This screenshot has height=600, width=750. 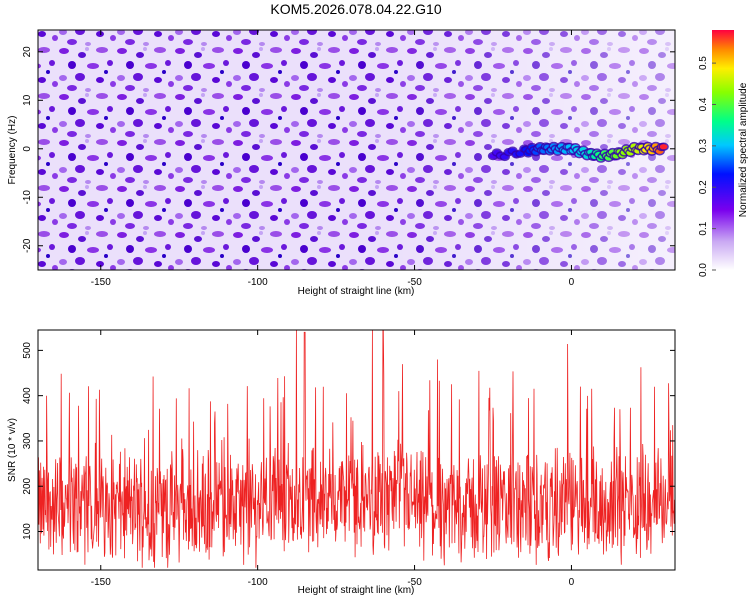 What do you see at coordinates (355, 9) in the screenshot?
I see `figure-title: KOM5.2026.078.04.22.G10` at bounding box center [355, 9].